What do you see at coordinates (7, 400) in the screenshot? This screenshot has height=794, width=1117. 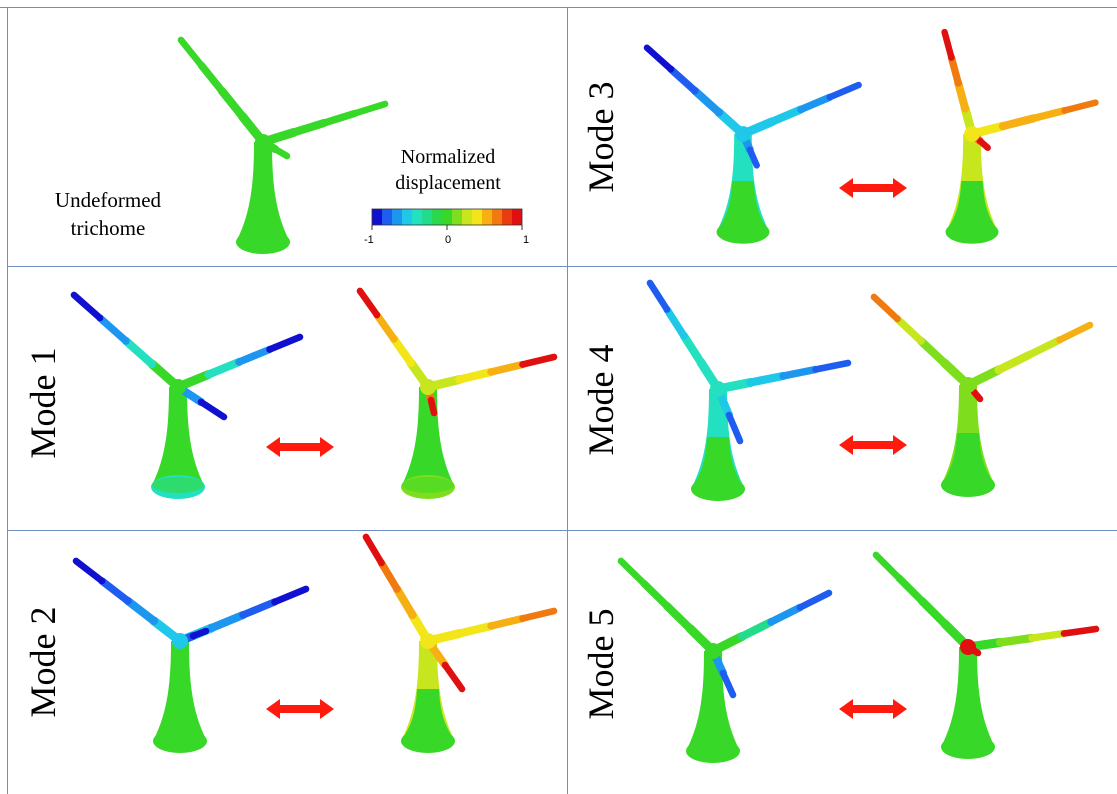 I see `grid-border-left` at bounding box center [7, 400].